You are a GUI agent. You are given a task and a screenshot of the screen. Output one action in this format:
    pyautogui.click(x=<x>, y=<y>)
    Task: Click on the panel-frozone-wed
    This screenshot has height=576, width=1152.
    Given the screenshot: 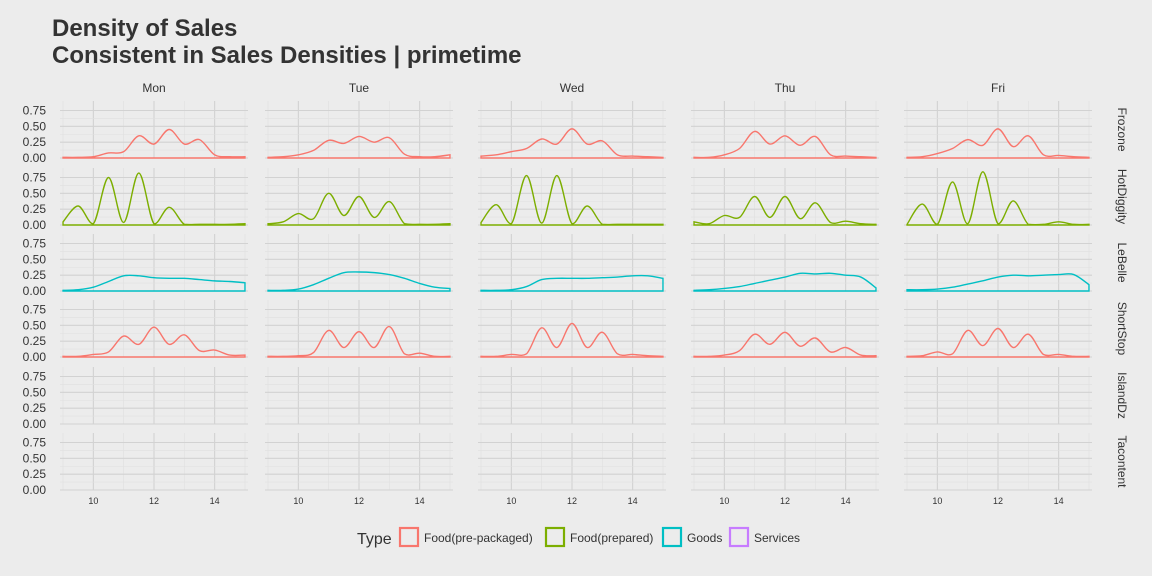 What is the action you would take?
    pyautogui.click(x=572, y=130)
    